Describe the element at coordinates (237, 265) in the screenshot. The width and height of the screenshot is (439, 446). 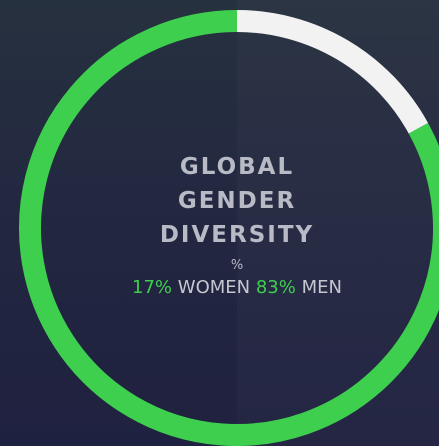
I see `chart-subtitle: %` at that location.